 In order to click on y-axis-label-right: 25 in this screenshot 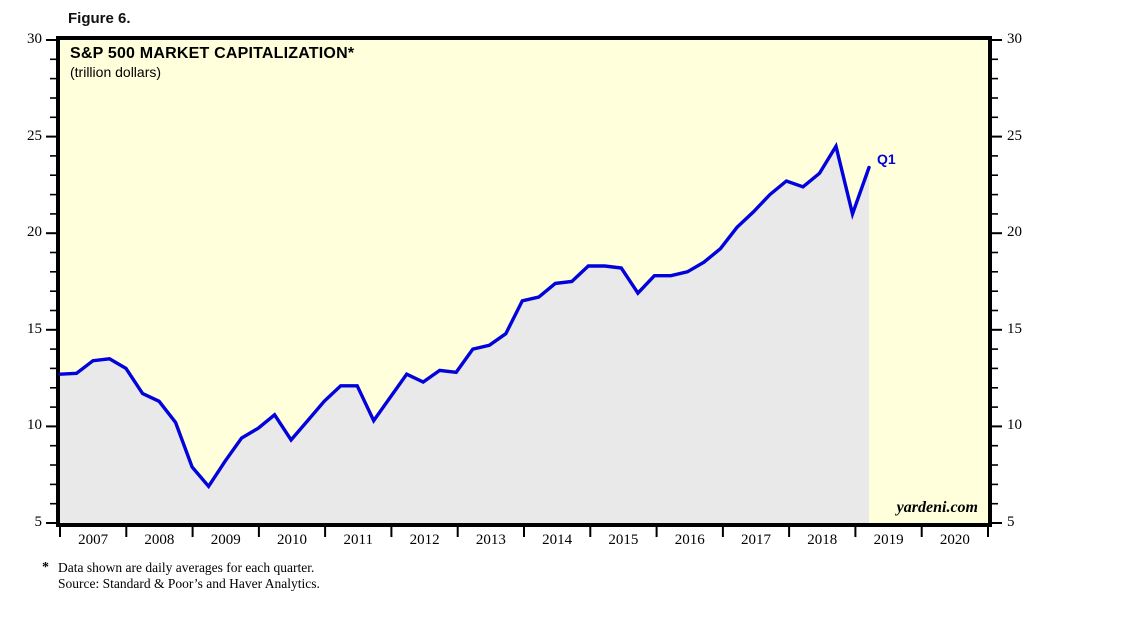, I will do `click(1014, 135)`.